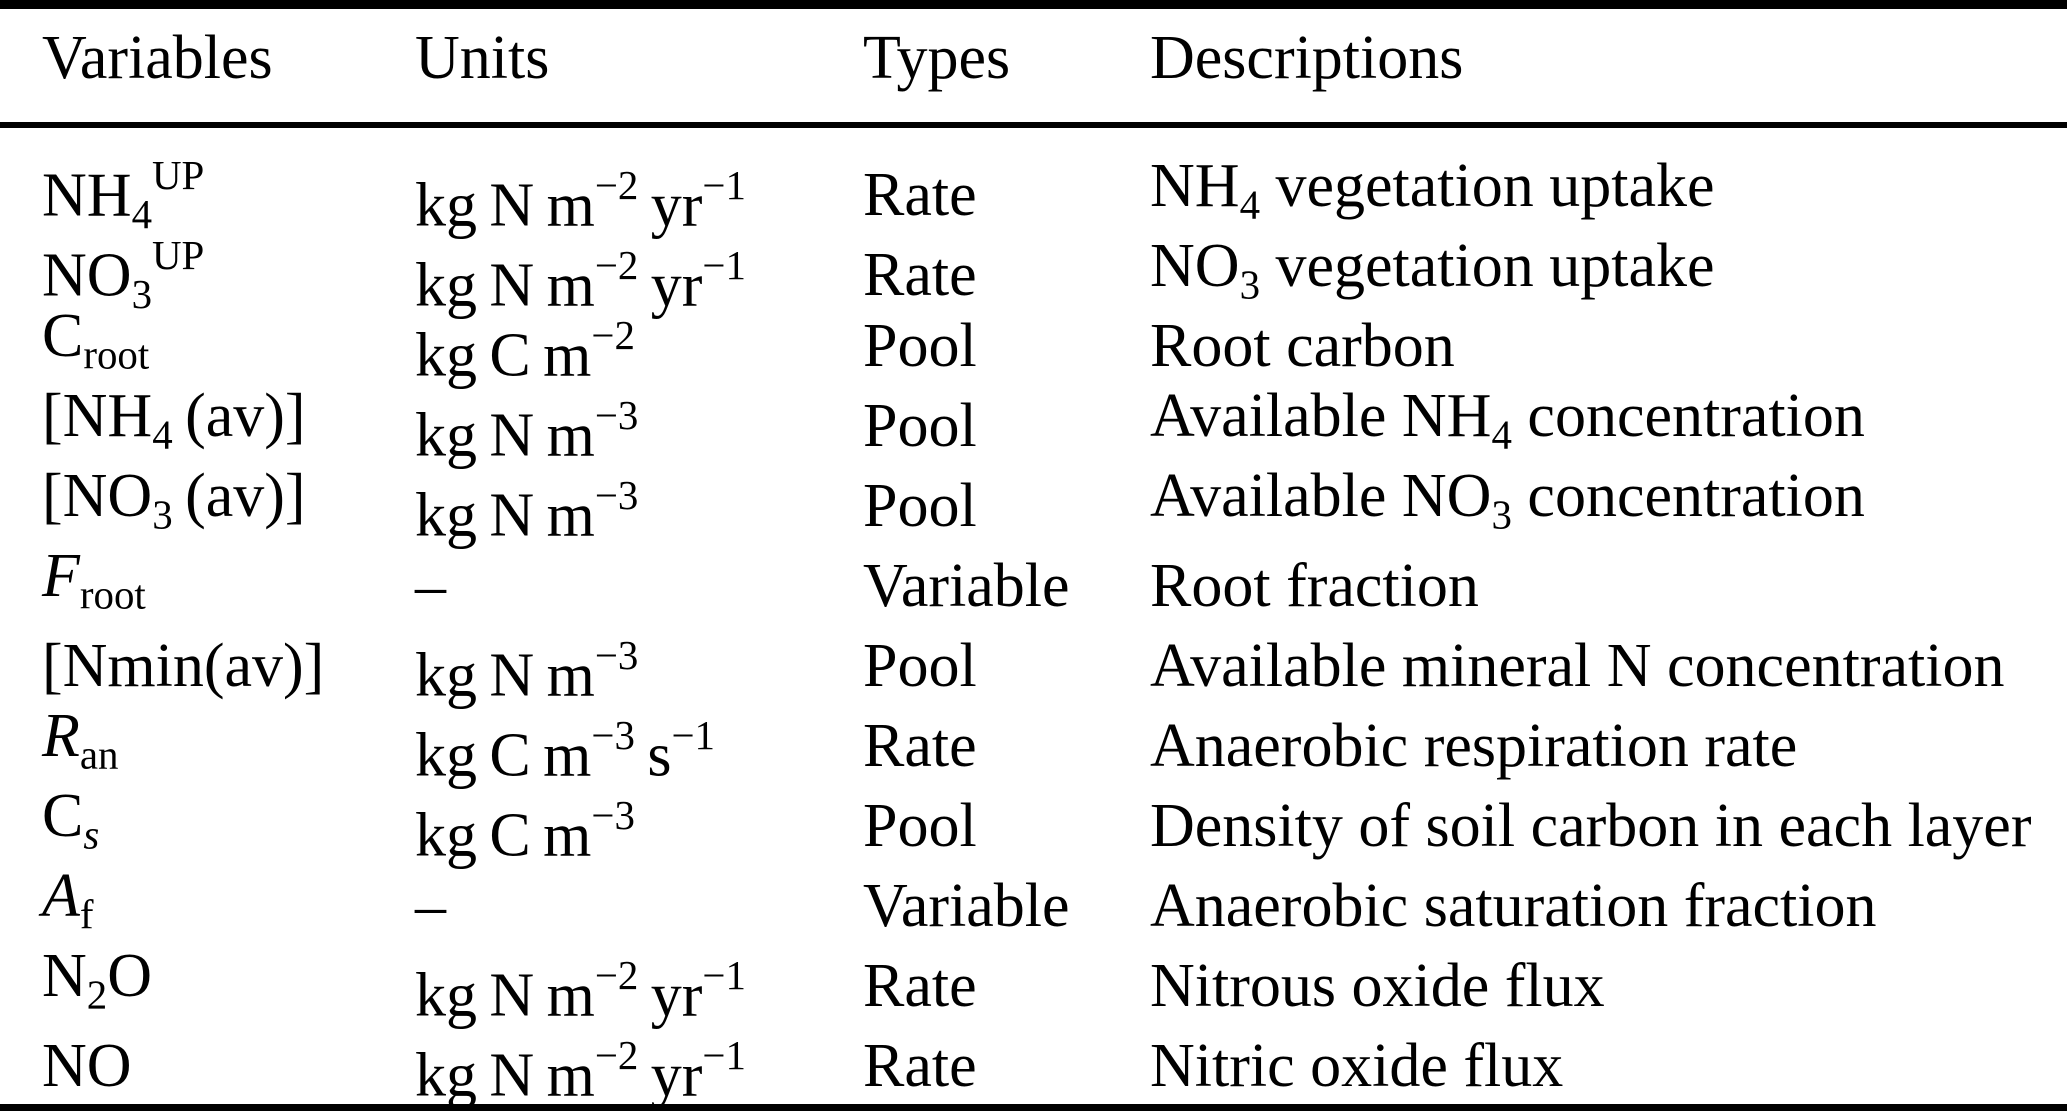  I want to click on cell-variable: [Nmin(av)], so click(228, 666).